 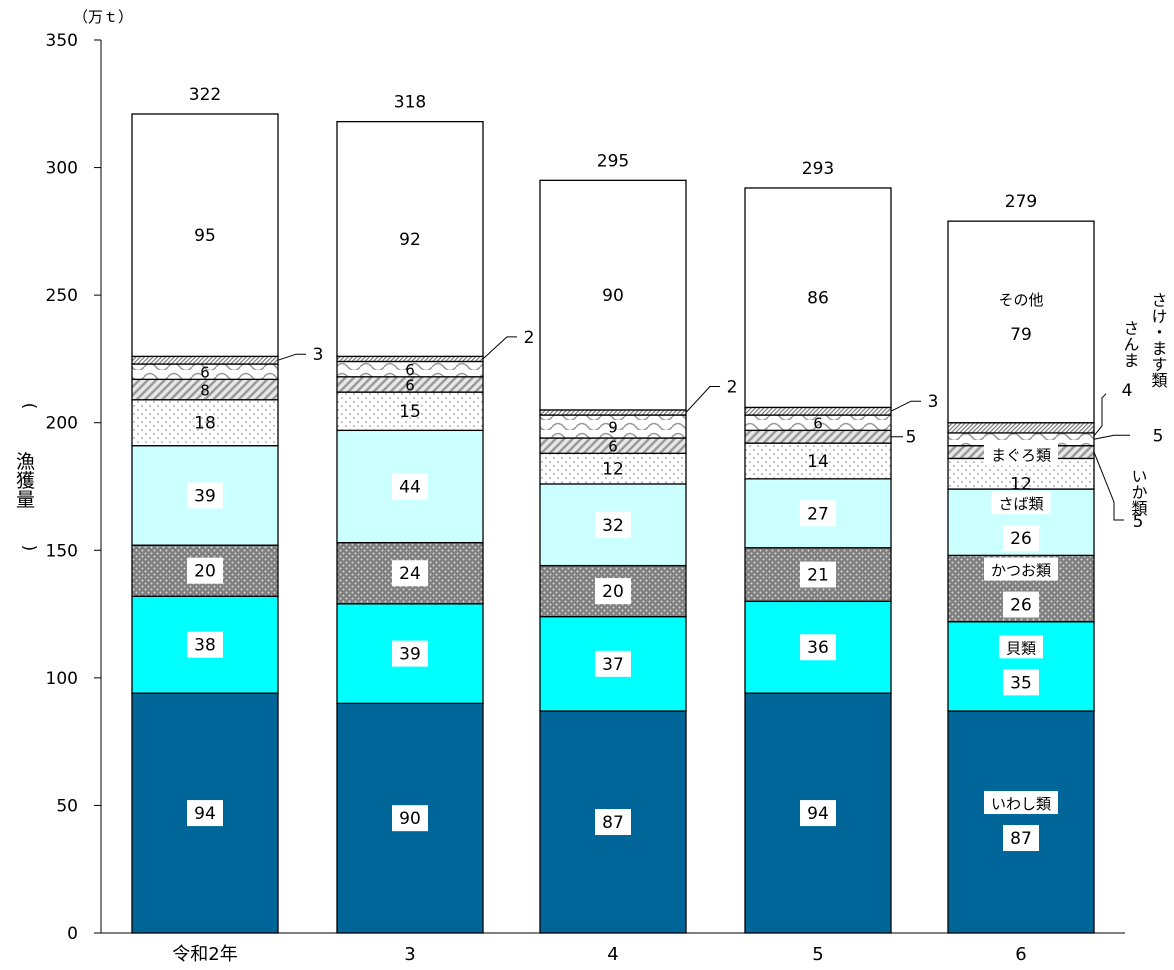 I want to click on y-tick-label: 350, so click(x=62, y=41).